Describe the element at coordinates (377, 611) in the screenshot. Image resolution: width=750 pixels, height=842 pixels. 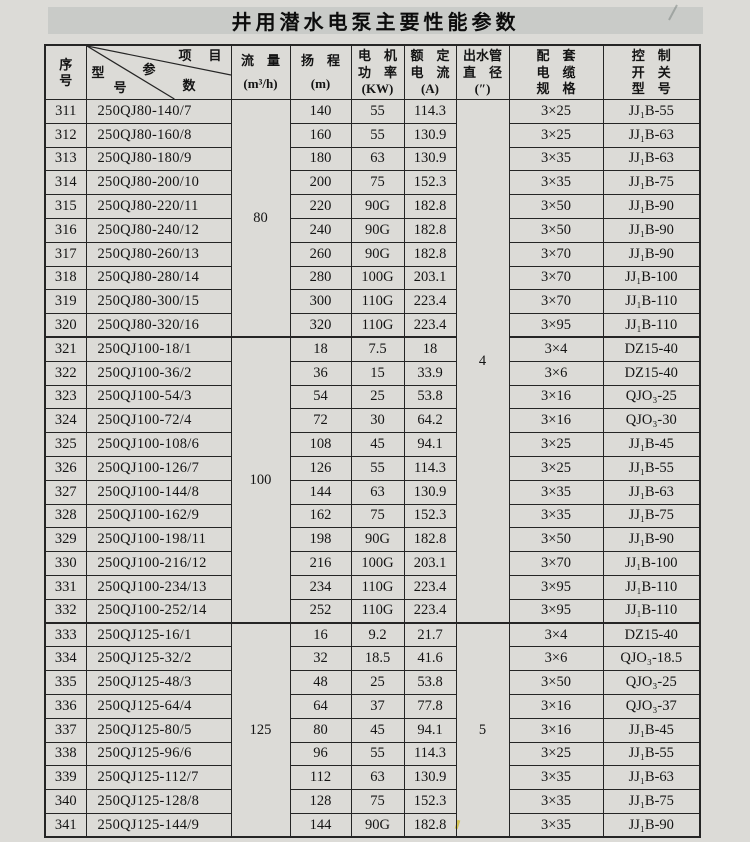
I see `cell-power: 110G` at that location.